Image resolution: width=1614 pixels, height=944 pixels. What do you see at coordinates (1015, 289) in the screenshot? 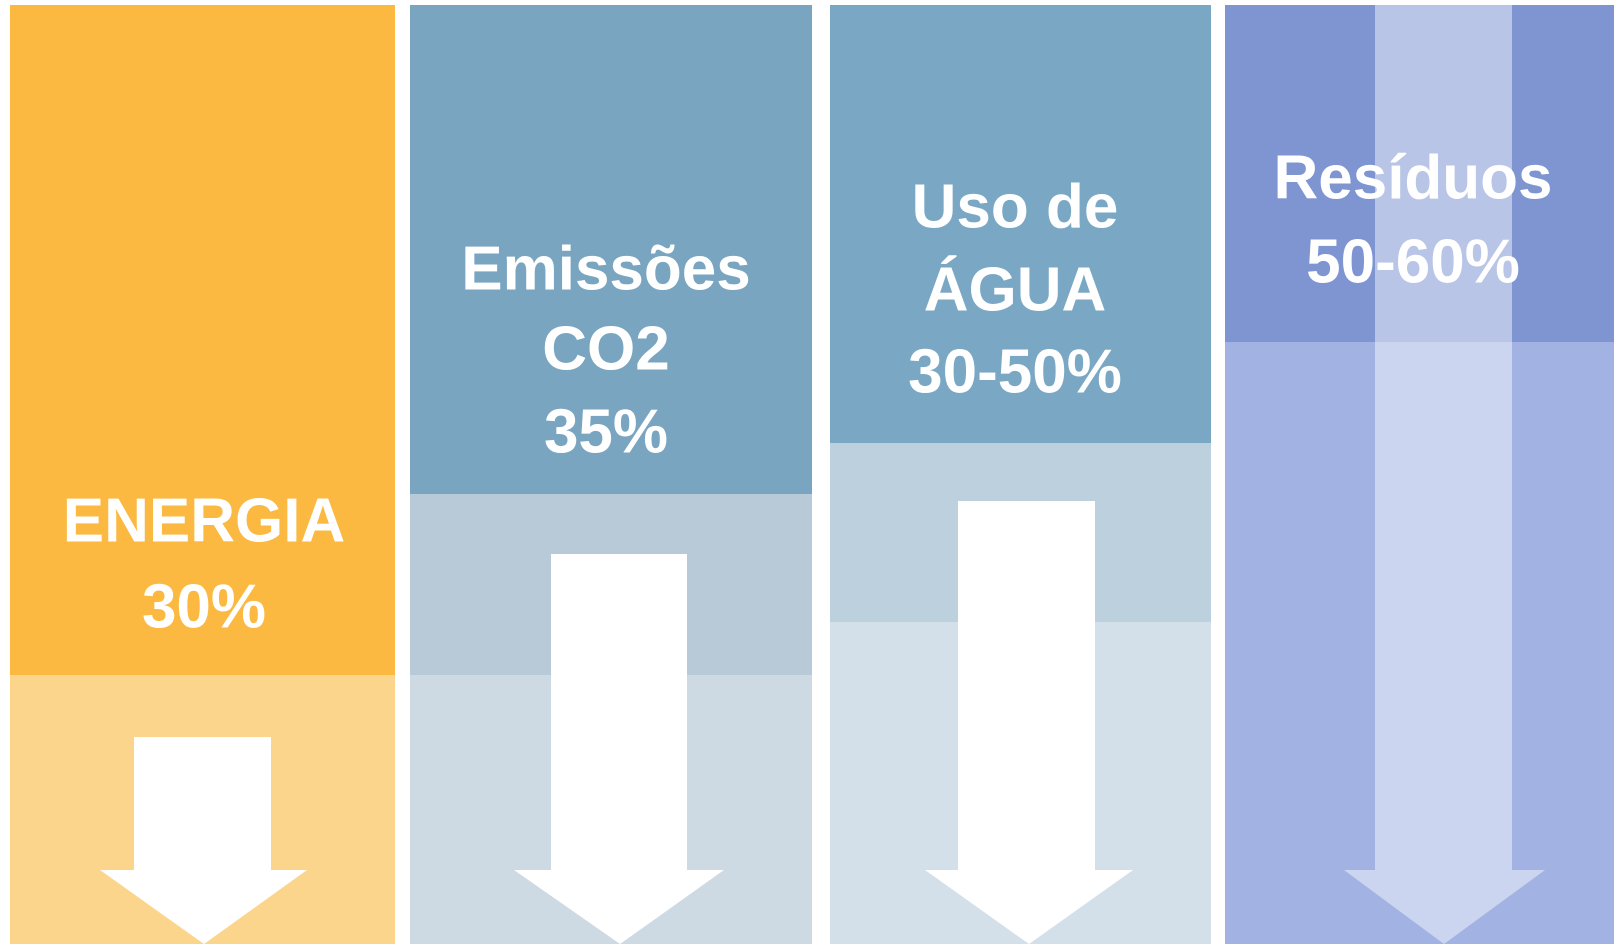
I see `panel-label: ÁGUA` at bounding box center [1015, 289].